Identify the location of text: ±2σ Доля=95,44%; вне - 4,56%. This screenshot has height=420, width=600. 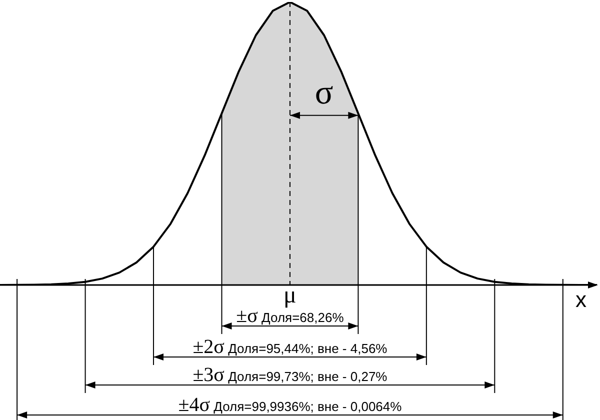
(290, 347).